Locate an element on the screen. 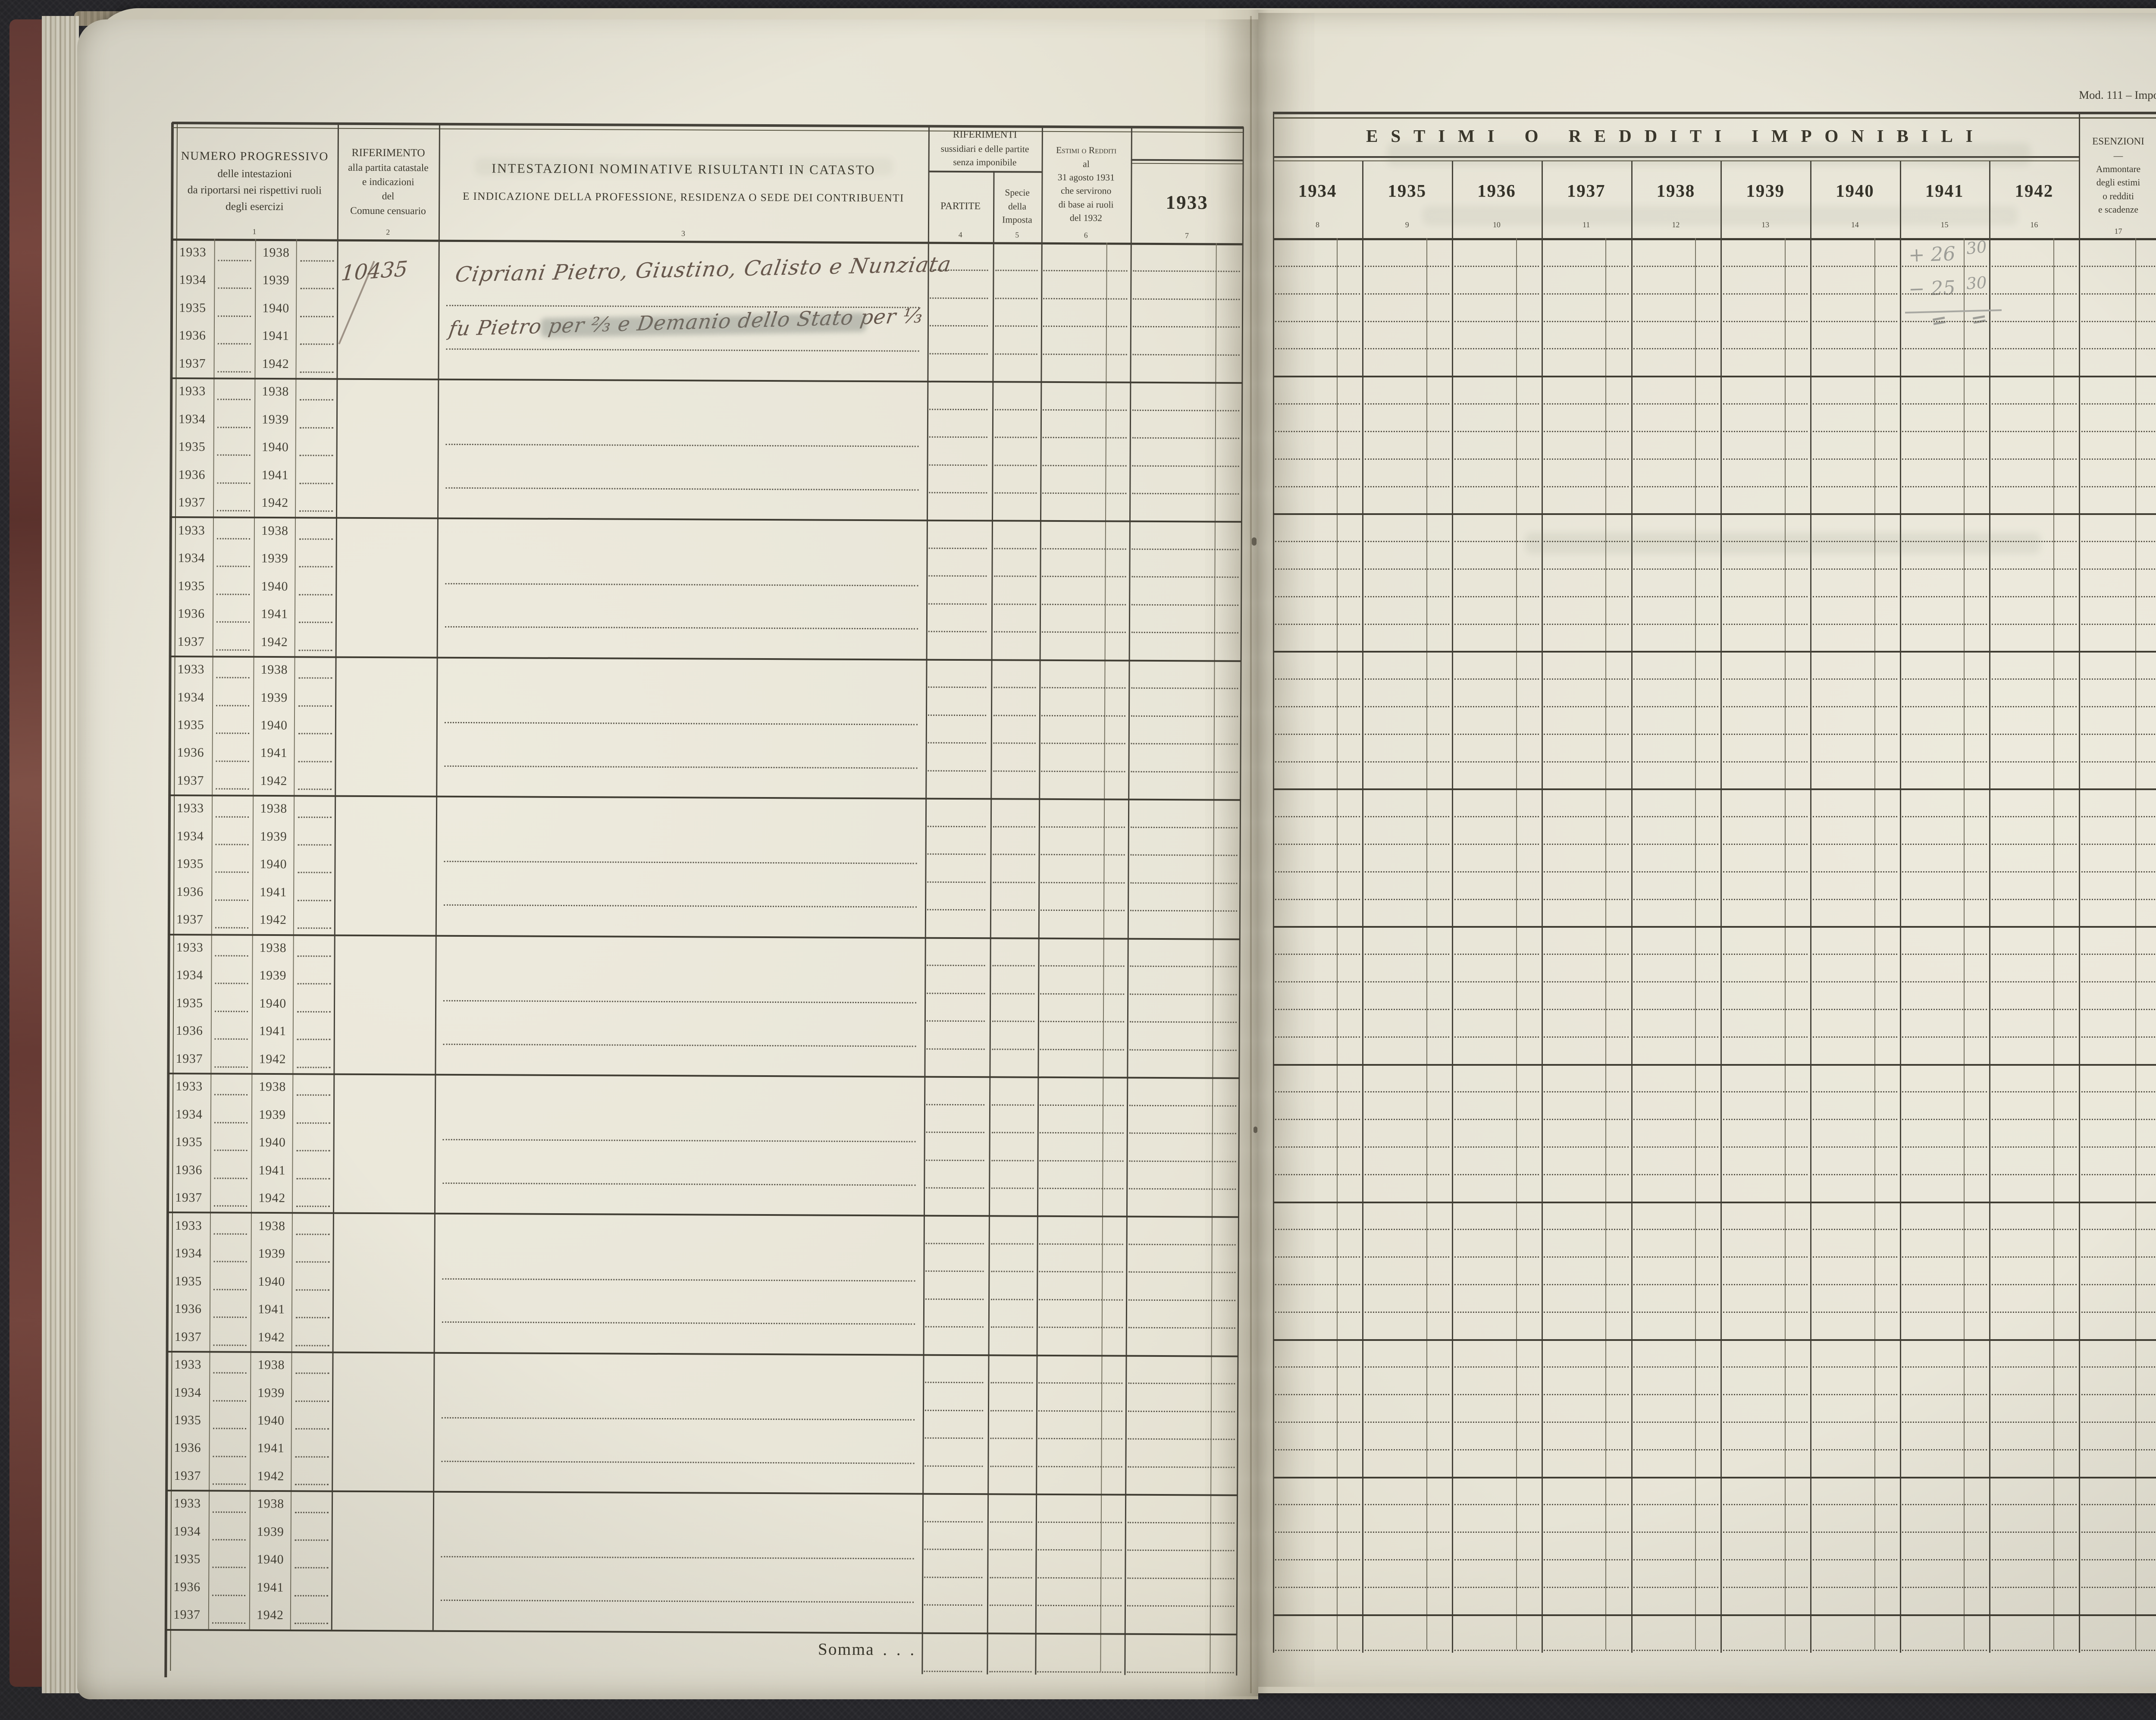  table-border is located at coordinates (1714, 113).